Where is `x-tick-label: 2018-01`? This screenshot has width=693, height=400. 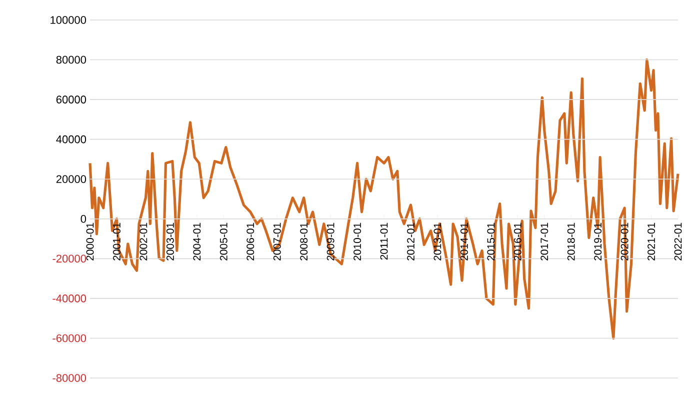
x-tick-label: 2018-01 is located at coordinates (571, 241).